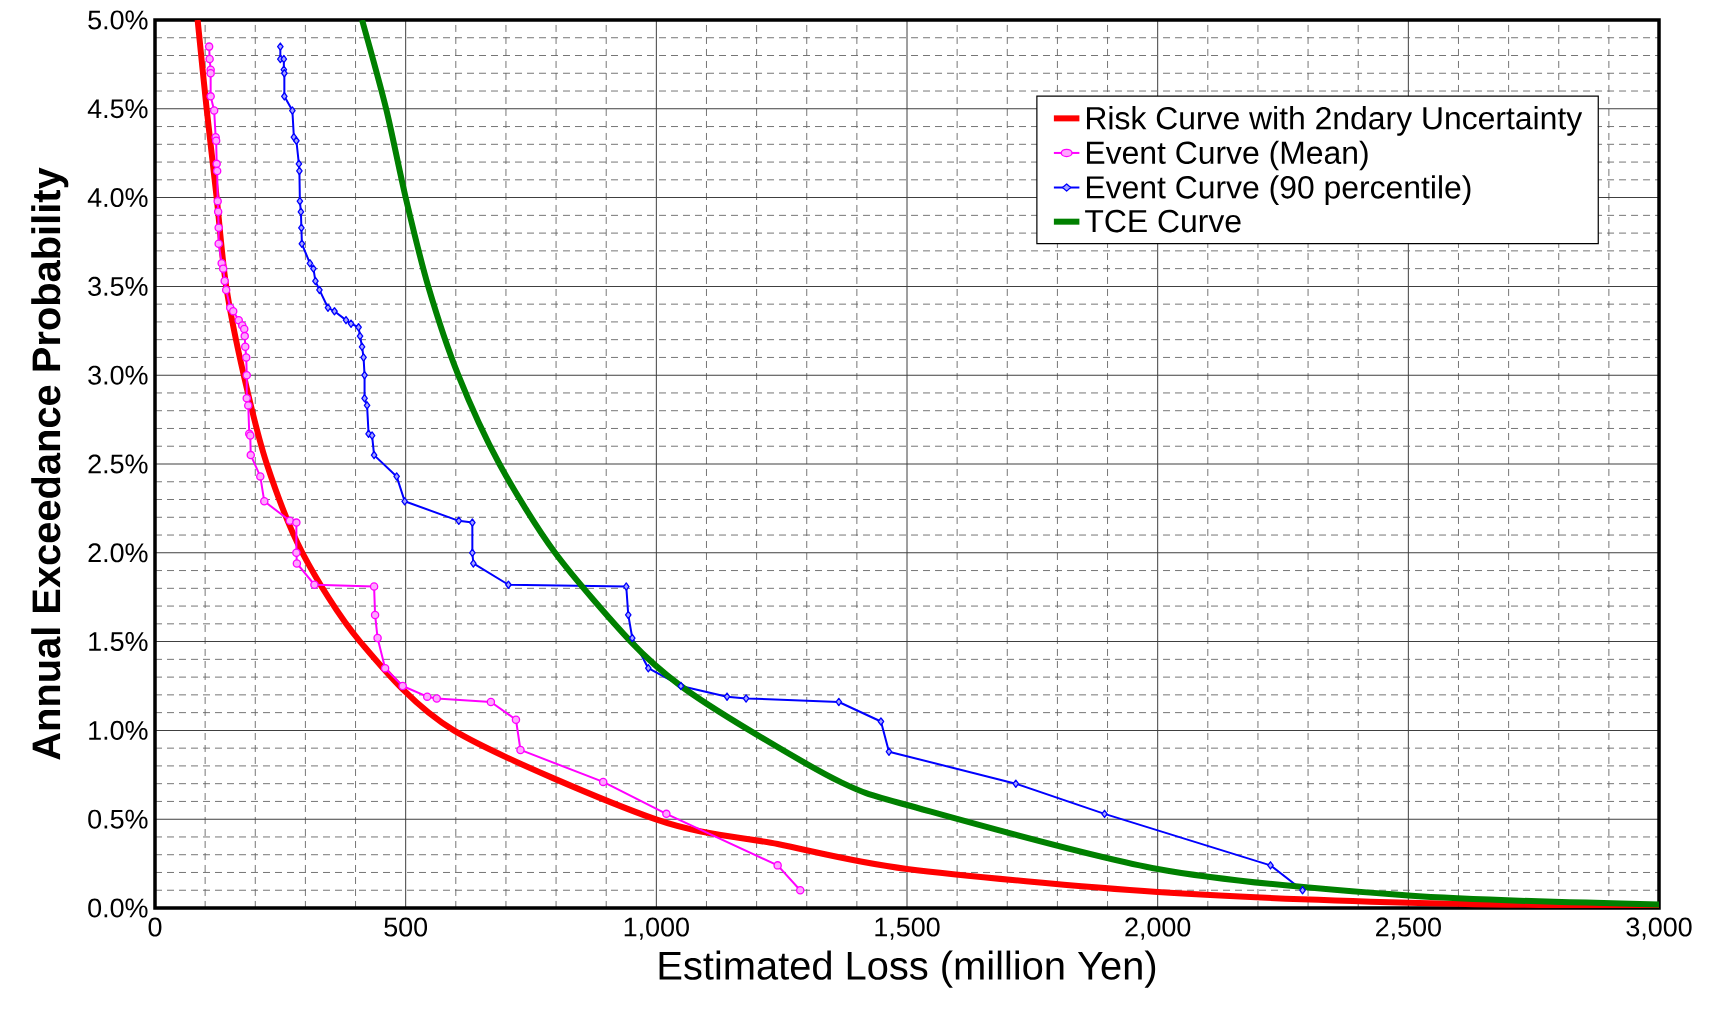 The image size is (1711, 1032). Describe the element at coordinates (907, 969) in the screenshot. I see `x-axis-title: Estimated Loss (million Yen)` at that location.